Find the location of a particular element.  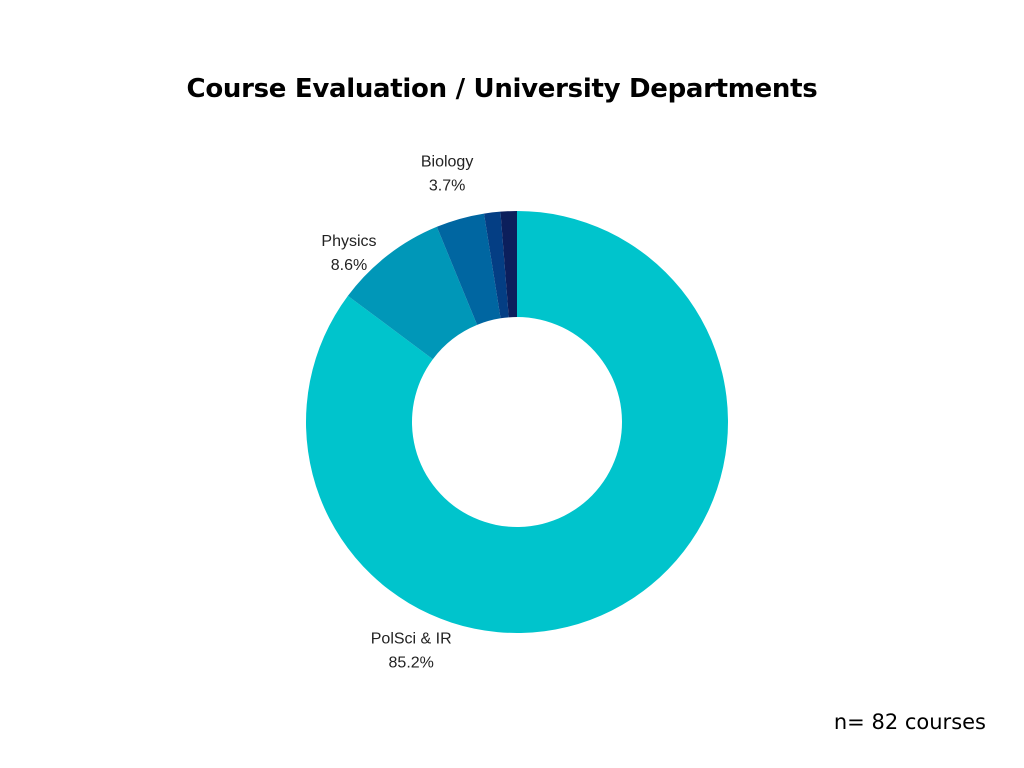

slice-labels: PolSci & IR 85.2% Physics 8.6% Biology 3.7% is located at coordinates (397, 413).